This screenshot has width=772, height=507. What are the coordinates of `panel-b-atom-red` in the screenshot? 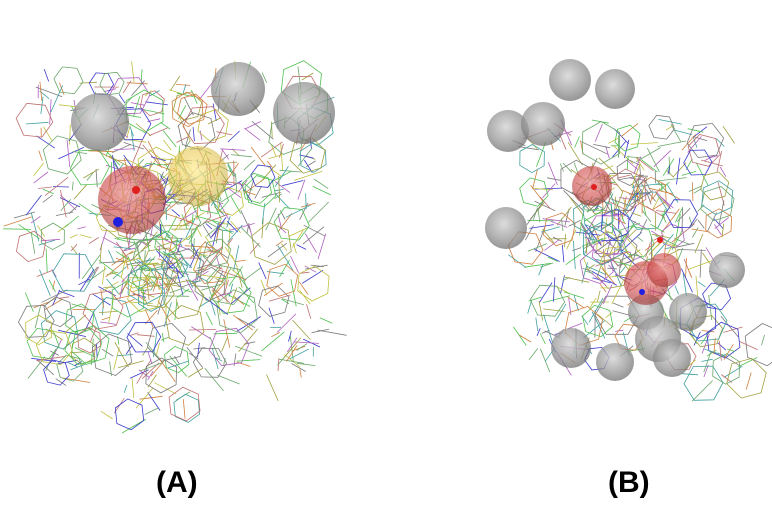 It's located at (594, 187).